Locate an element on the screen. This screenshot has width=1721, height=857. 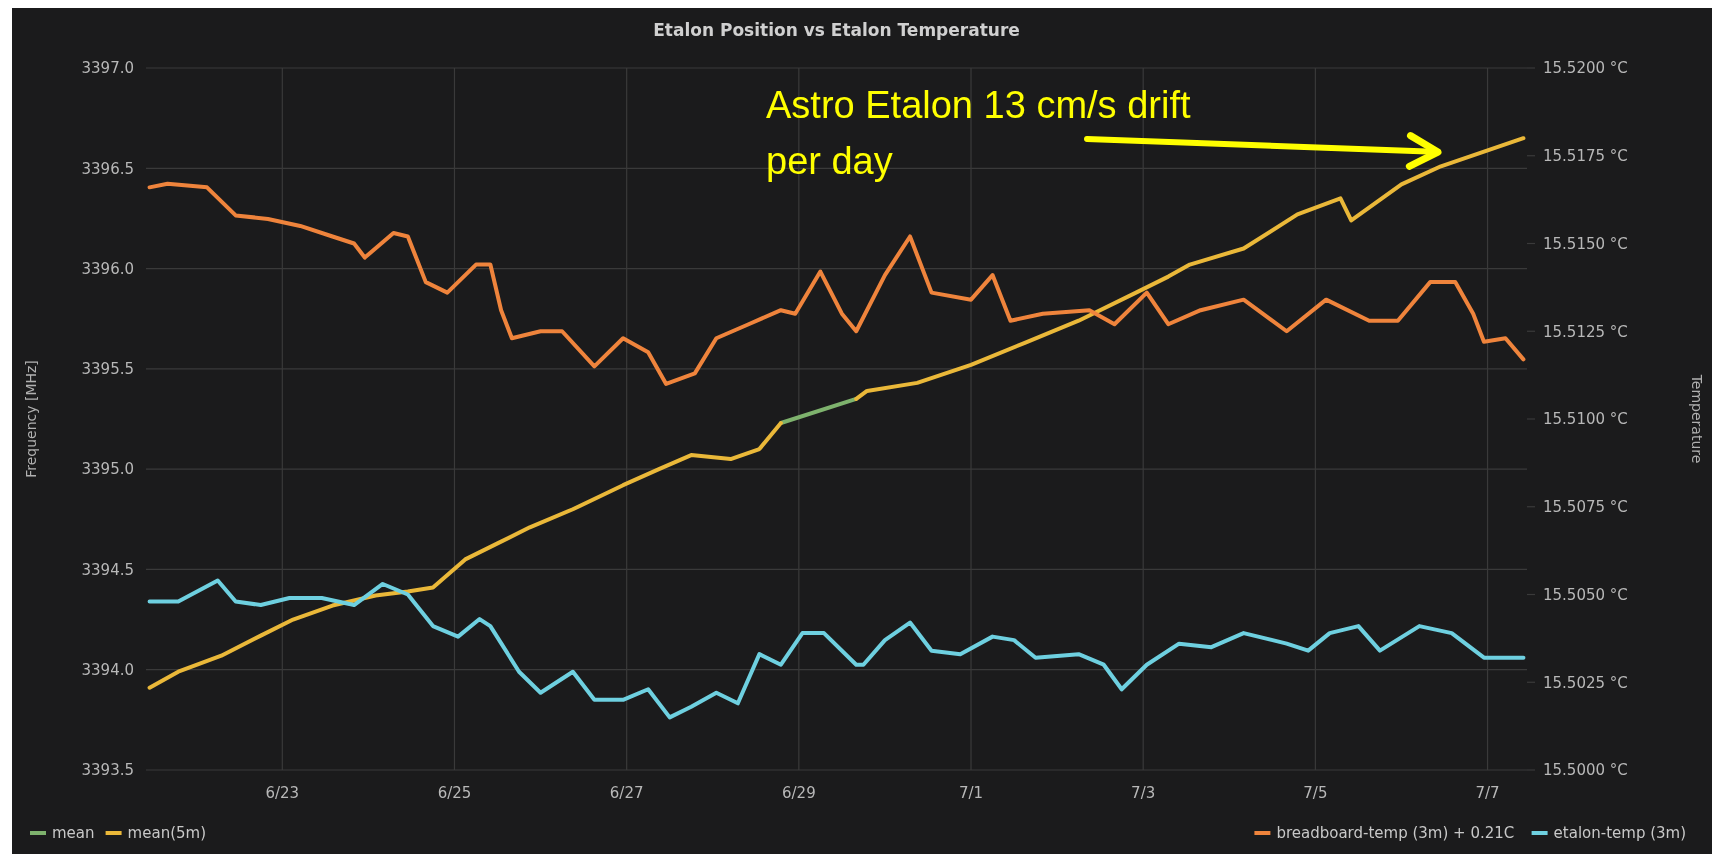
x-tick-label: 6/23 is located at coordinates (282, 793).